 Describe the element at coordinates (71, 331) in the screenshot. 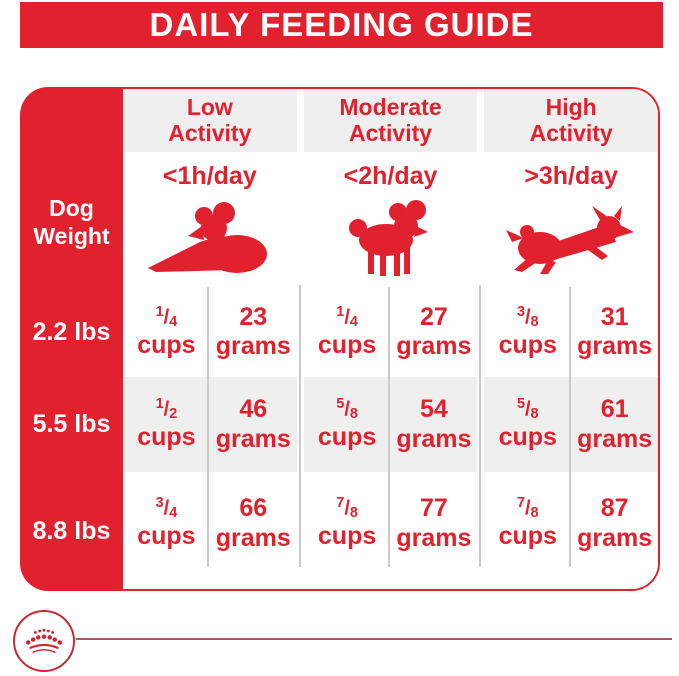

I see `weight-label: 2.2 lbs` at that location.